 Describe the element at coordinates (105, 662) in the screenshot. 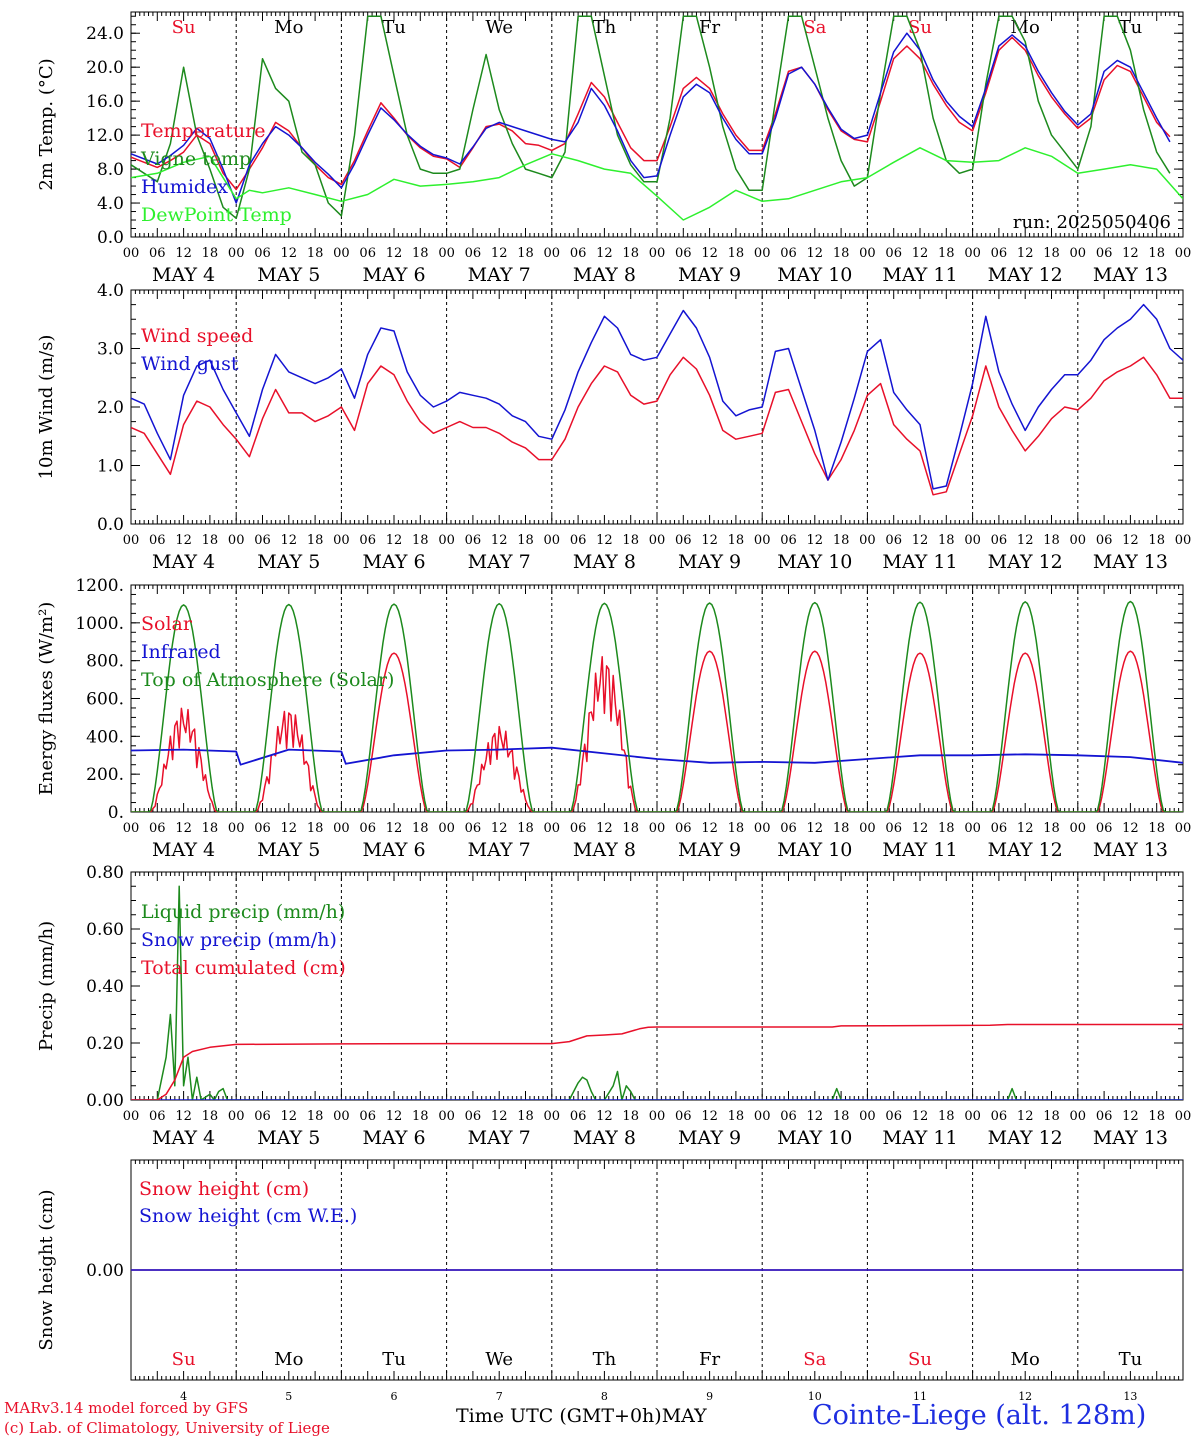

I see `y-tick-label: 800.` at that location.